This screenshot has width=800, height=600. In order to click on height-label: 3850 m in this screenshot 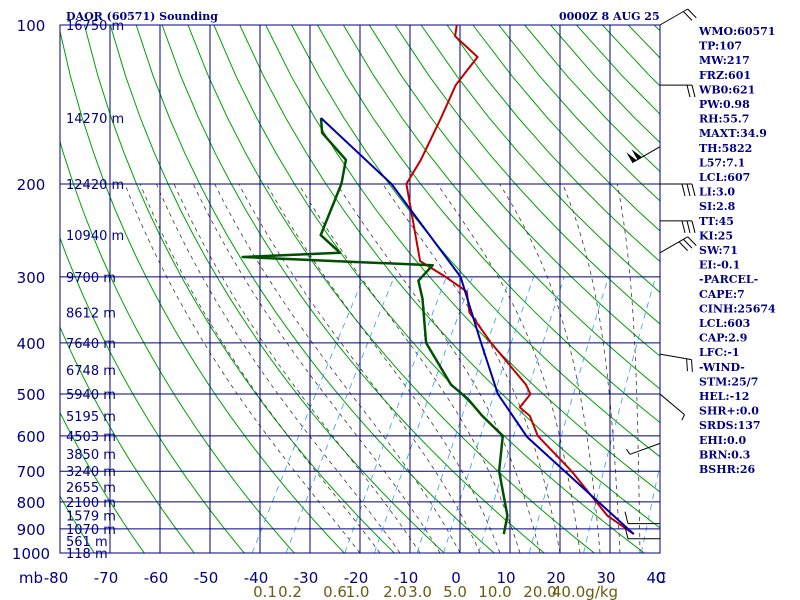, I will do `click(91, 455)`.